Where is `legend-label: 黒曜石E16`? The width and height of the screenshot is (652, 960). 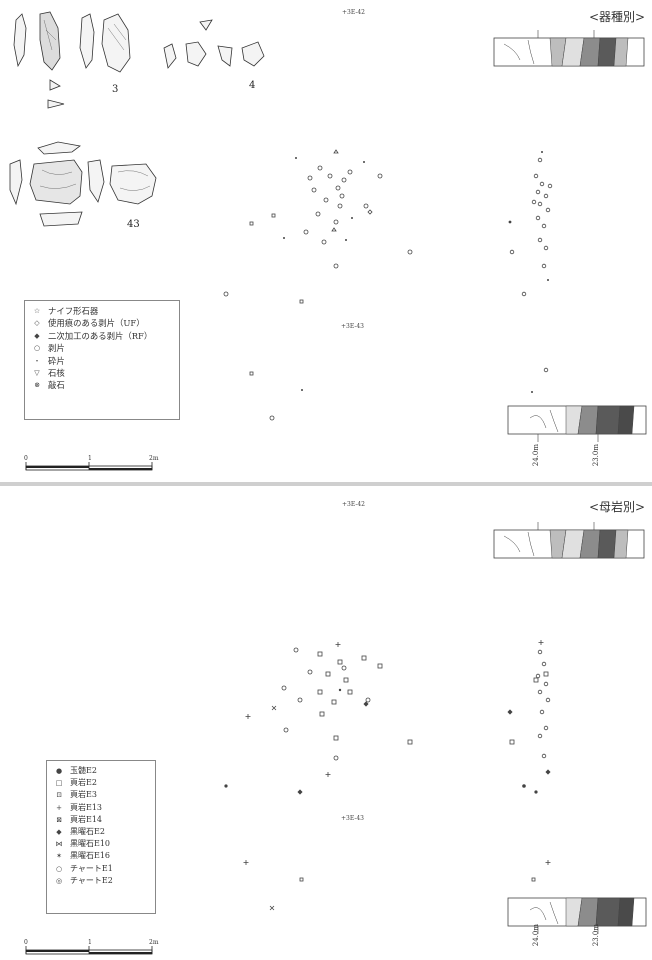
legend-label: 黒曜石E16 is located at coordinates (90, 856).